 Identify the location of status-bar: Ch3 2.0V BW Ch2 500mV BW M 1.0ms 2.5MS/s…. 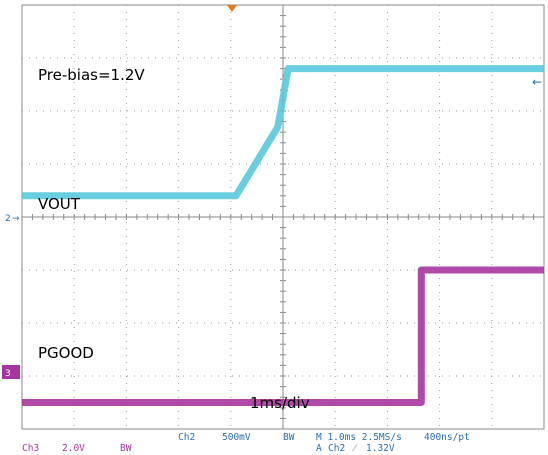
(246, 443).